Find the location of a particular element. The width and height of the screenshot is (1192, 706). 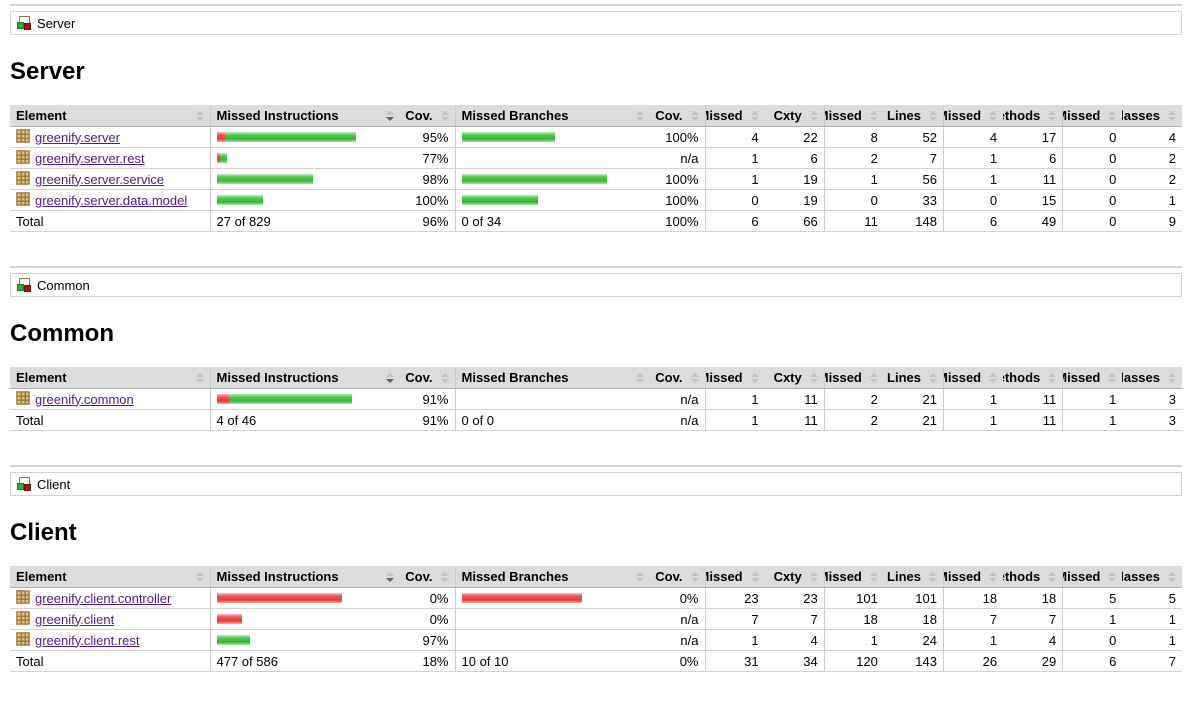

total-instructions-cell: 4 of 46 is located at coordinates (304, 420).